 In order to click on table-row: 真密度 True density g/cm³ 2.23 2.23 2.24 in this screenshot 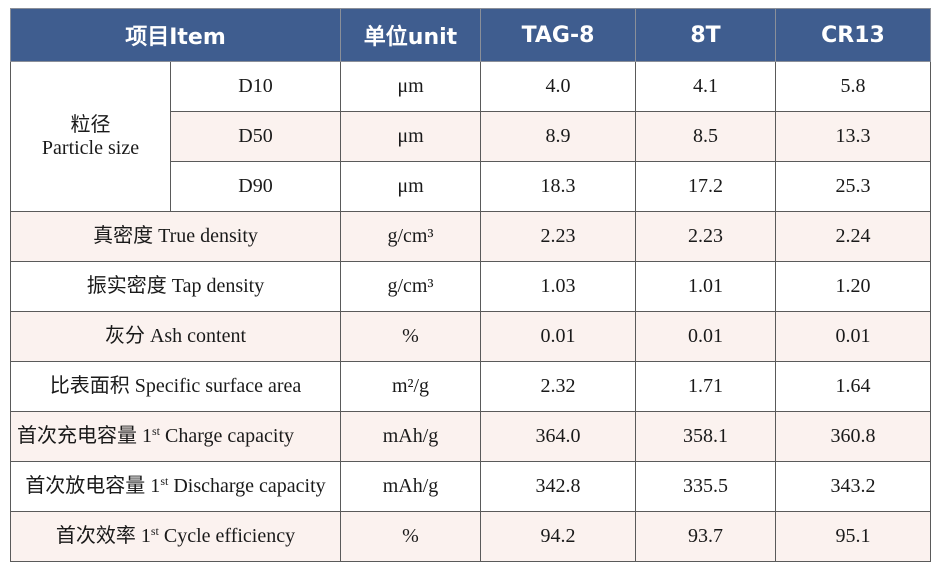, I will do `click(470, 236)`.